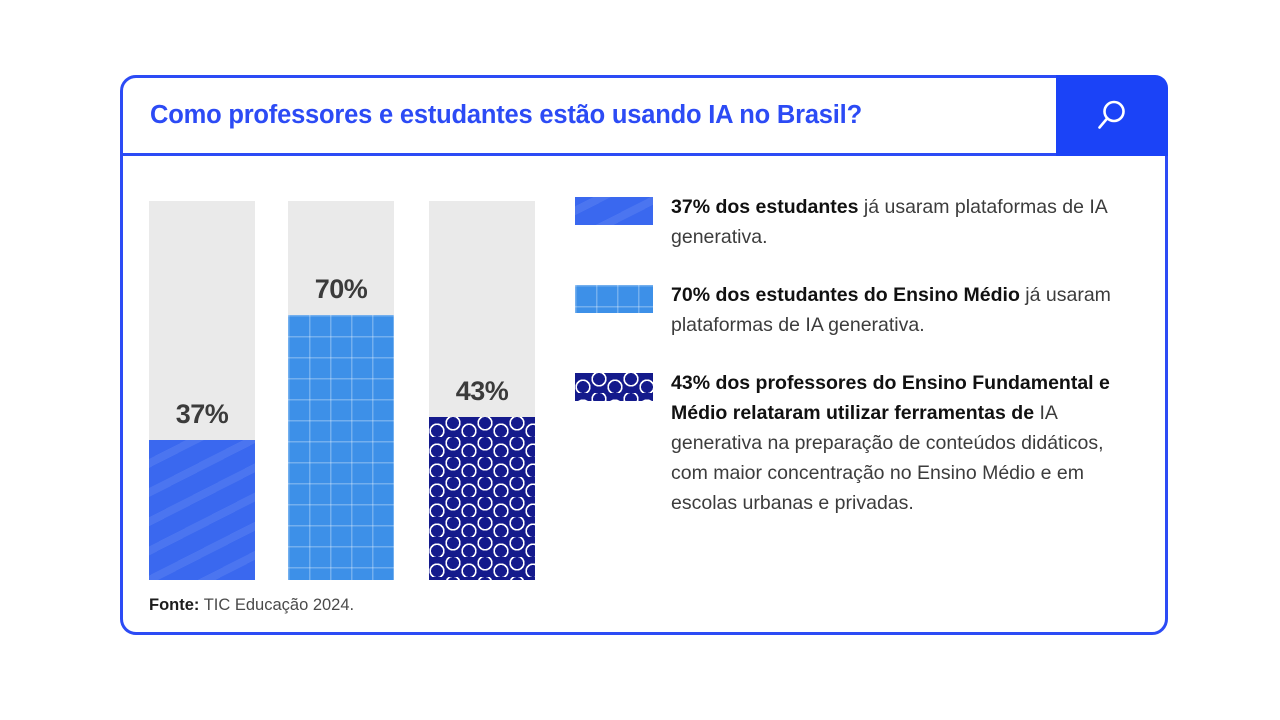 This screenshot has width=1280, height=720. Describe the element at coordinates (174, 605) in the screenshot. I see `source-label: Fonte:` at that location.